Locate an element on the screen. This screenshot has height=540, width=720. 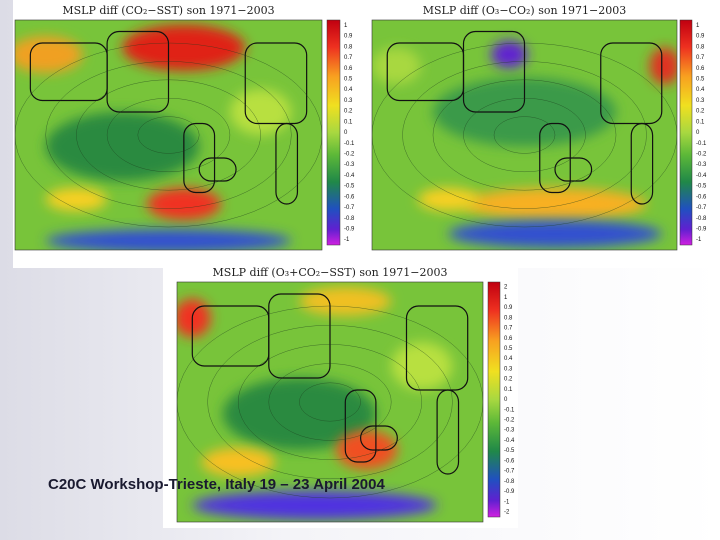
colorbar-label: 1 is located at coordinates (698, 26).